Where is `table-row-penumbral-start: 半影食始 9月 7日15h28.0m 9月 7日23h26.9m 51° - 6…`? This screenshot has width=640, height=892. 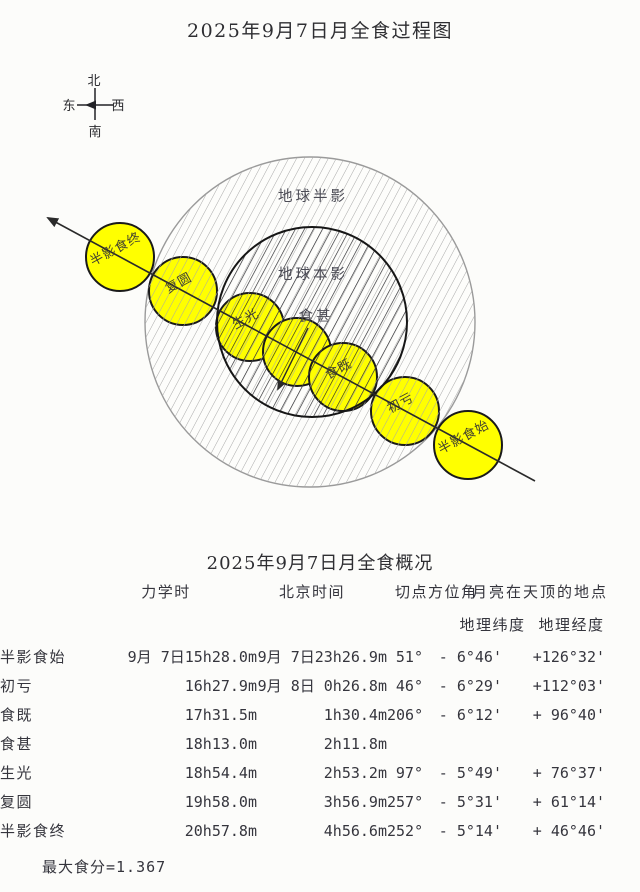 table-row-penumbral-start: 半影食始 9月 7日15h28.0m 9月 7日23h26.9m 51° - 6… is located at coordinates (320, 656).